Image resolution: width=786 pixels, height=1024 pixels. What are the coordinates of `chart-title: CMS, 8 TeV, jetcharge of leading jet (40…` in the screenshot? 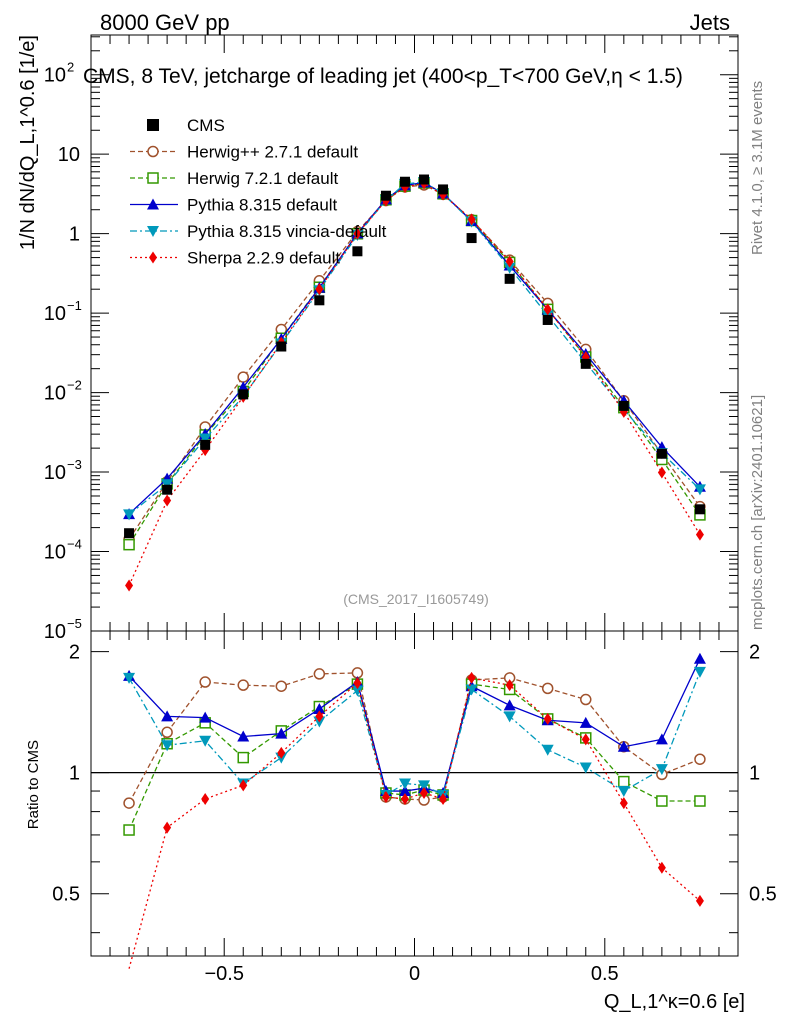 It's located at (383, 76).